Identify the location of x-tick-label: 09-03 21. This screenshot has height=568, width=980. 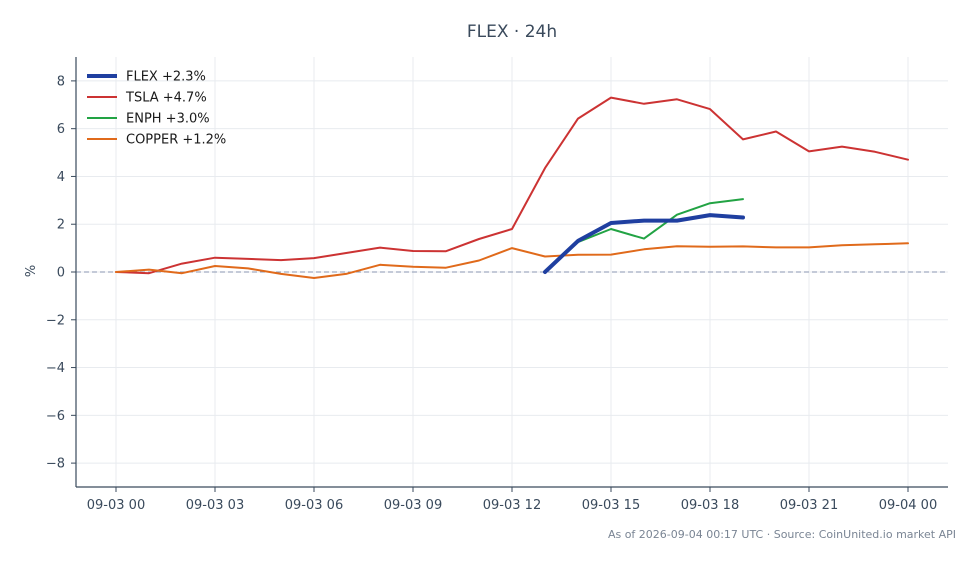
(809, 505).